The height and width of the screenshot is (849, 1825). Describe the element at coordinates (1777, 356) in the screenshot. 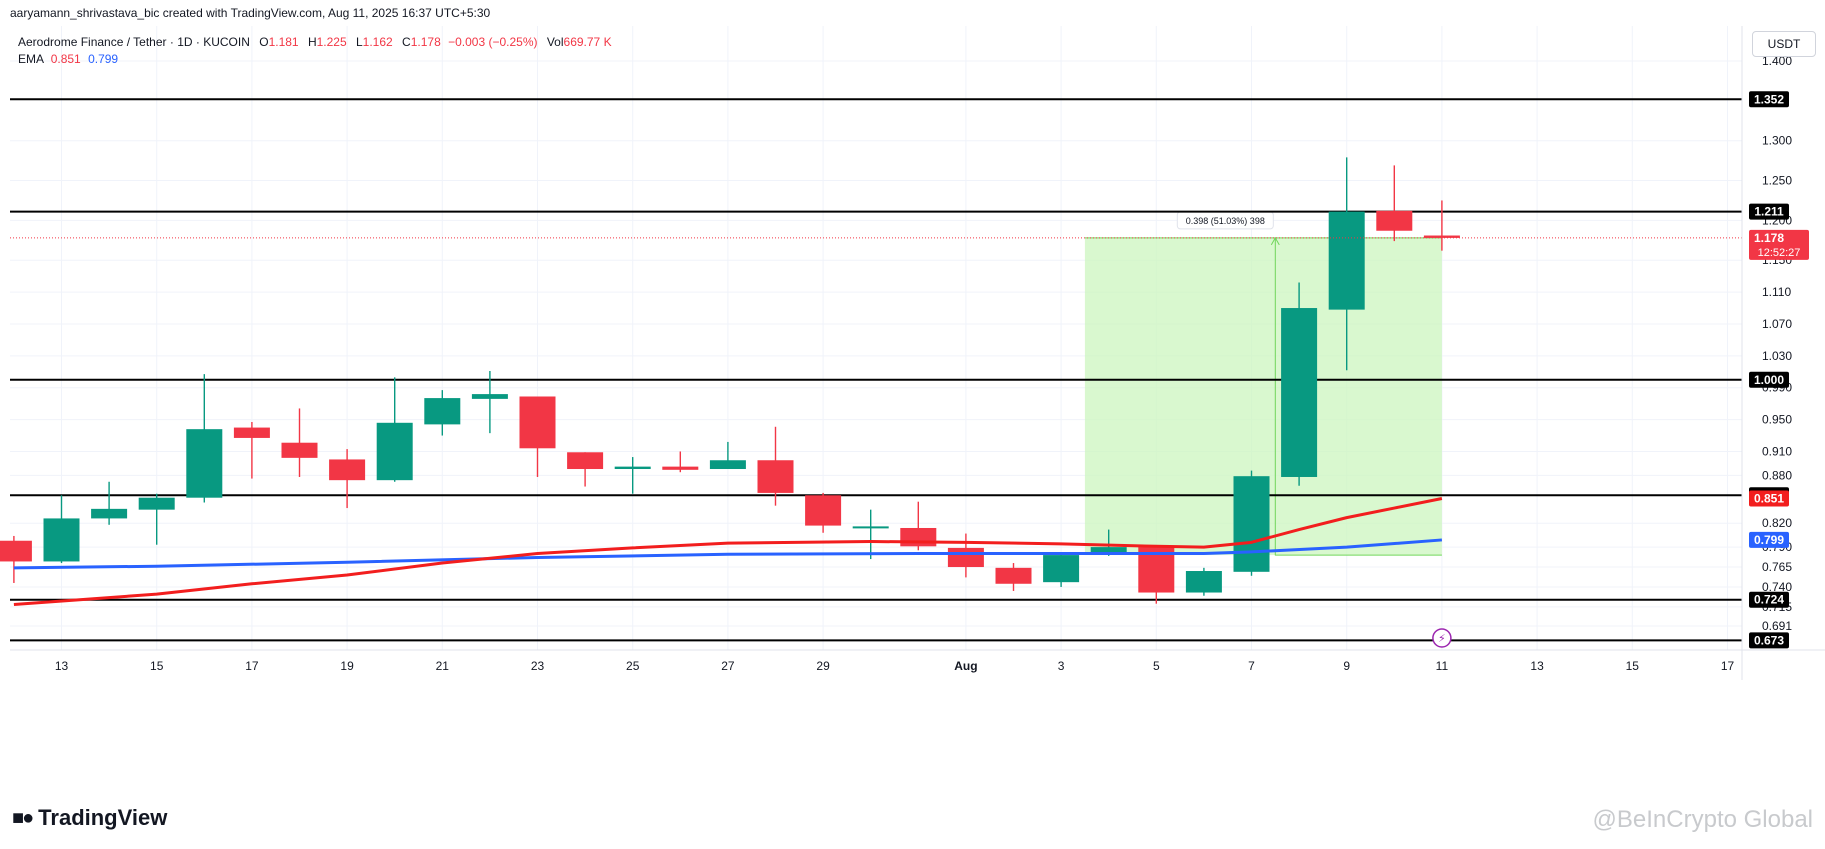

I see `y-tick-label: 1.030` at that location.